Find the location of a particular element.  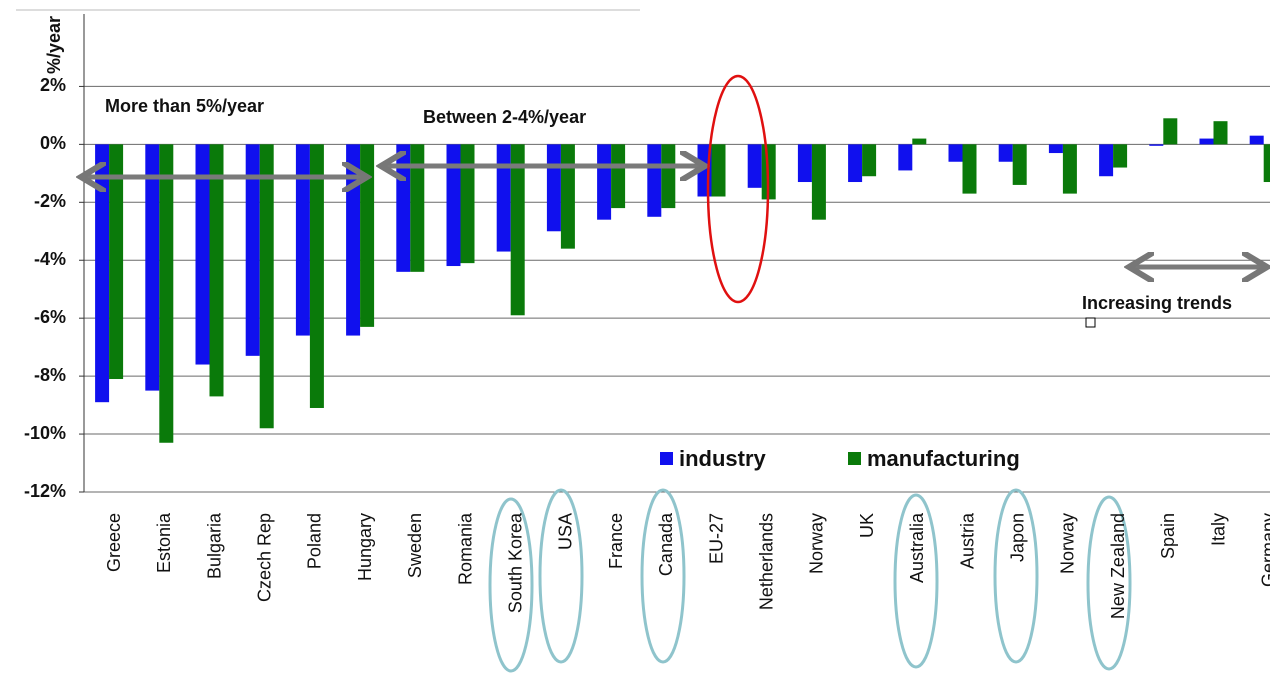

x-tick-label: Czech Rep is located at coordinates (264, 557).